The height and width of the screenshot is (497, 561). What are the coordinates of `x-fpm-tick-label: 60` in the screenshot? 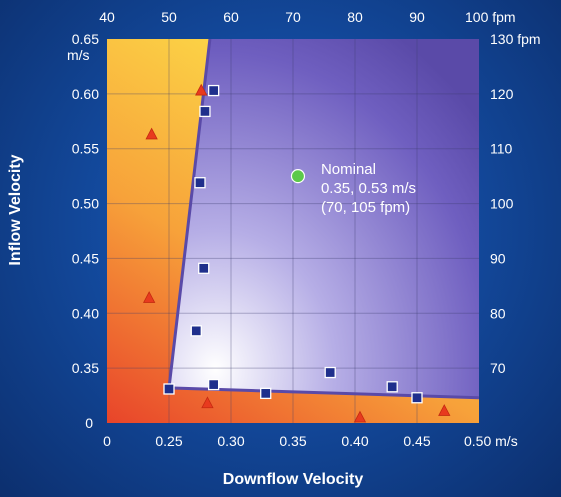 It's located at (231, 17).